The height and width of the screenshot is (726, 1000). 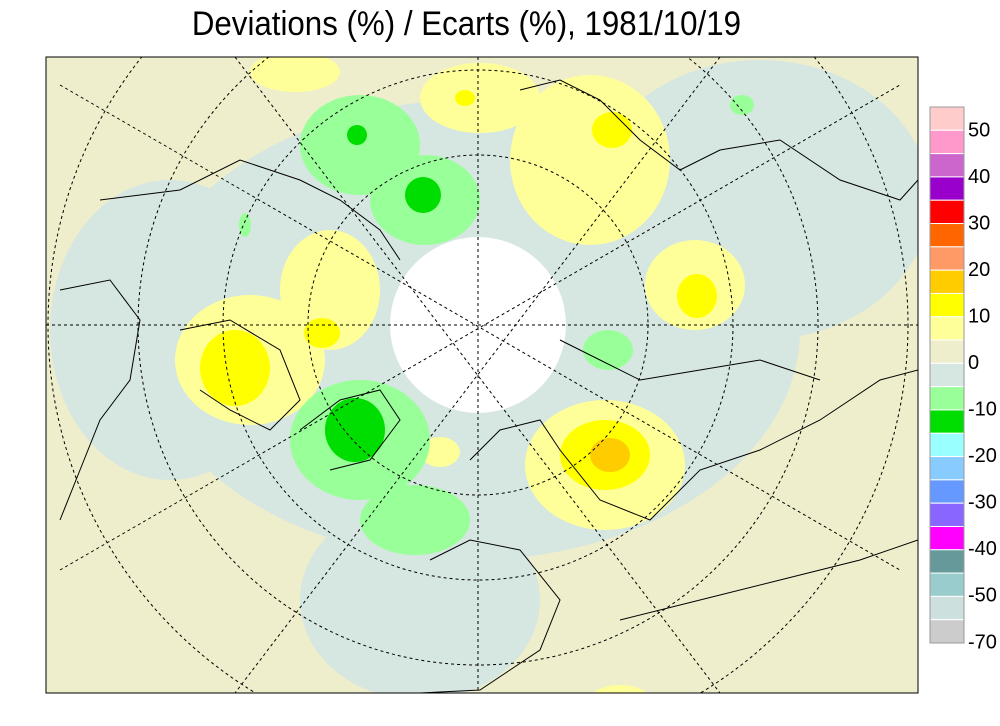 What do you see at coordinates (979, 316) in the screenshot?
I see `legend-label: 10` at bounding box center [979, 316].